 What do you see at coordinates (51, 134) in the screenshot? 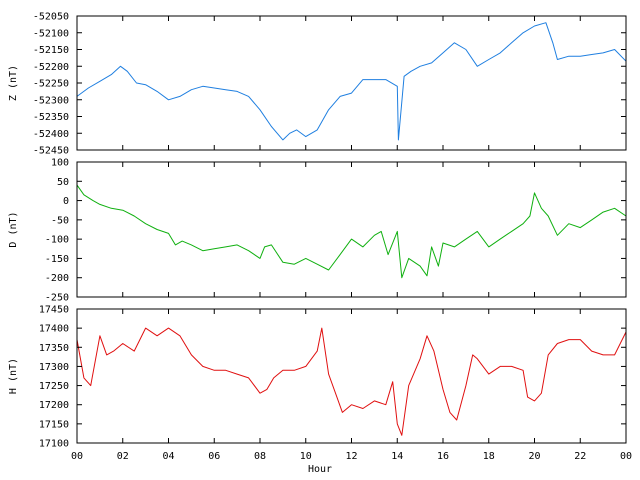
I see `y-tick-label: -52400` at bounding box center [51, 134].